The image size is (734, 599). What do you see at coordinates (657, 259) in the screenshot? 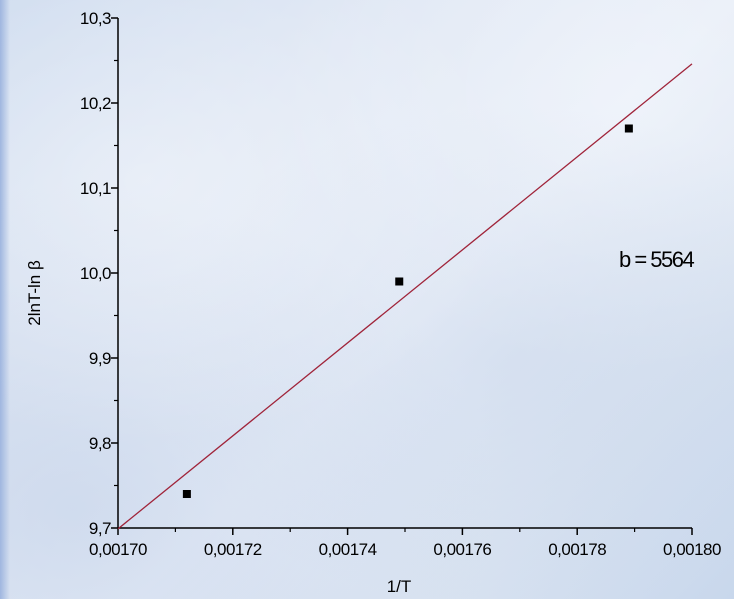
I see `slope-annotation: b = 5564` at bounding box center [657, 259].